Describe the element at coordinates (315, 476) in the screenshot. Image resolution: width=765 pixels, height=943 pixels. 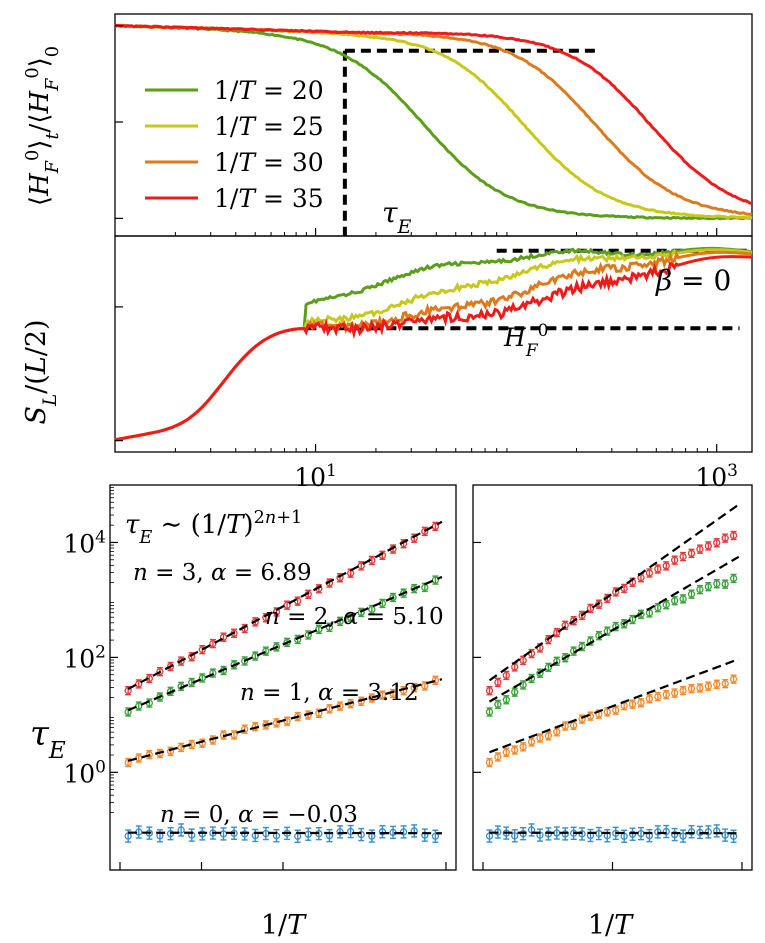
I see `x-tick-label: 101` at that location.